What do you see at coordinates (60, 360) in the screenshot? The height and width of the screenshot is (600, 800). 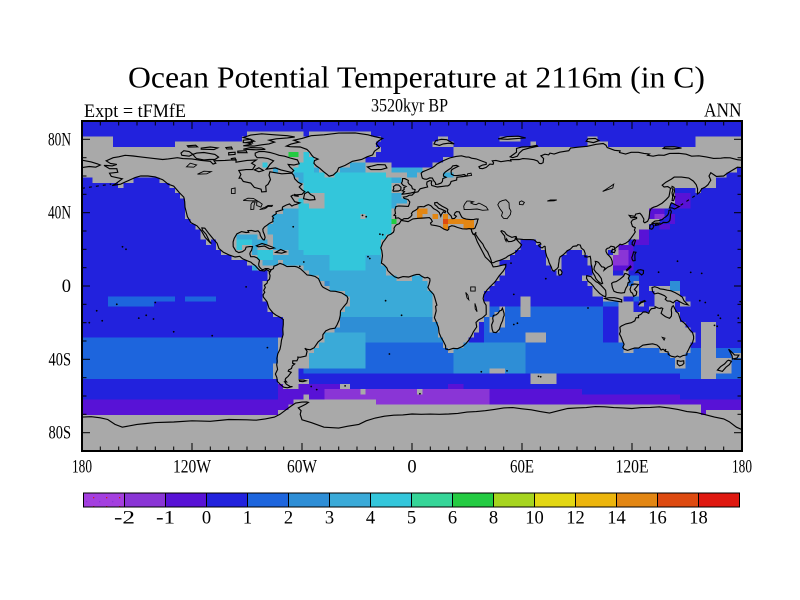 I see `svg-text: 40S` at bounding box center [60, 360].